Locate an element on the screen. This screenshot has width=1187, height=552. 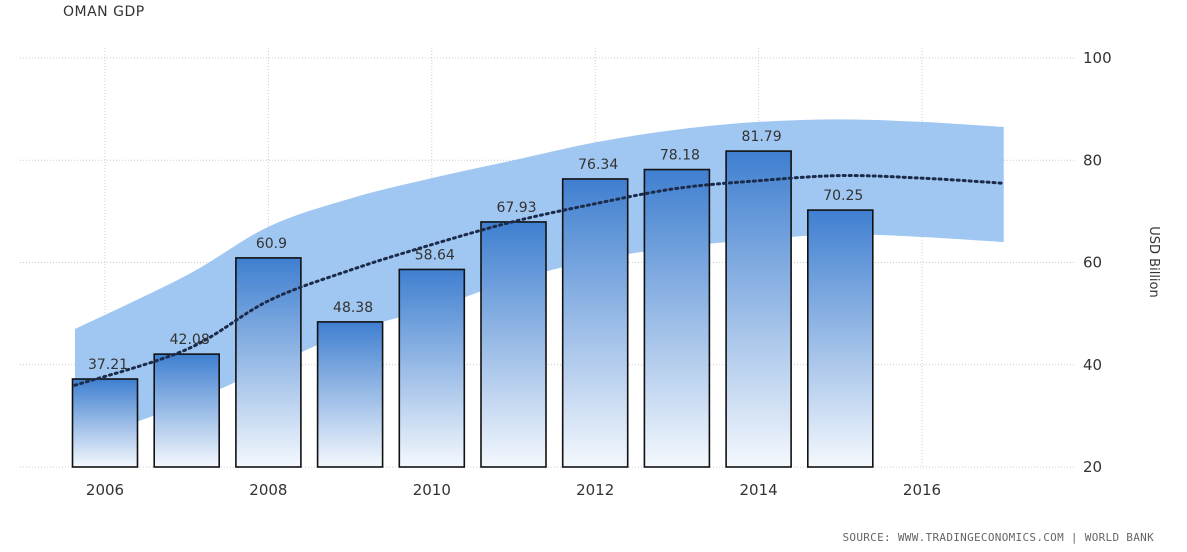
y-axis-label: USD Billion is located at coordinates (1153, 261).